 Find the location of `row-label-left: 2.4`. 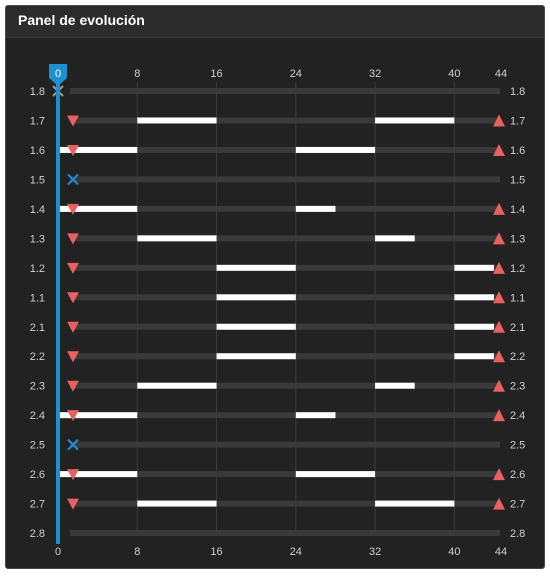

row-label-left: 2.4 is located at coordinates (37, 416).